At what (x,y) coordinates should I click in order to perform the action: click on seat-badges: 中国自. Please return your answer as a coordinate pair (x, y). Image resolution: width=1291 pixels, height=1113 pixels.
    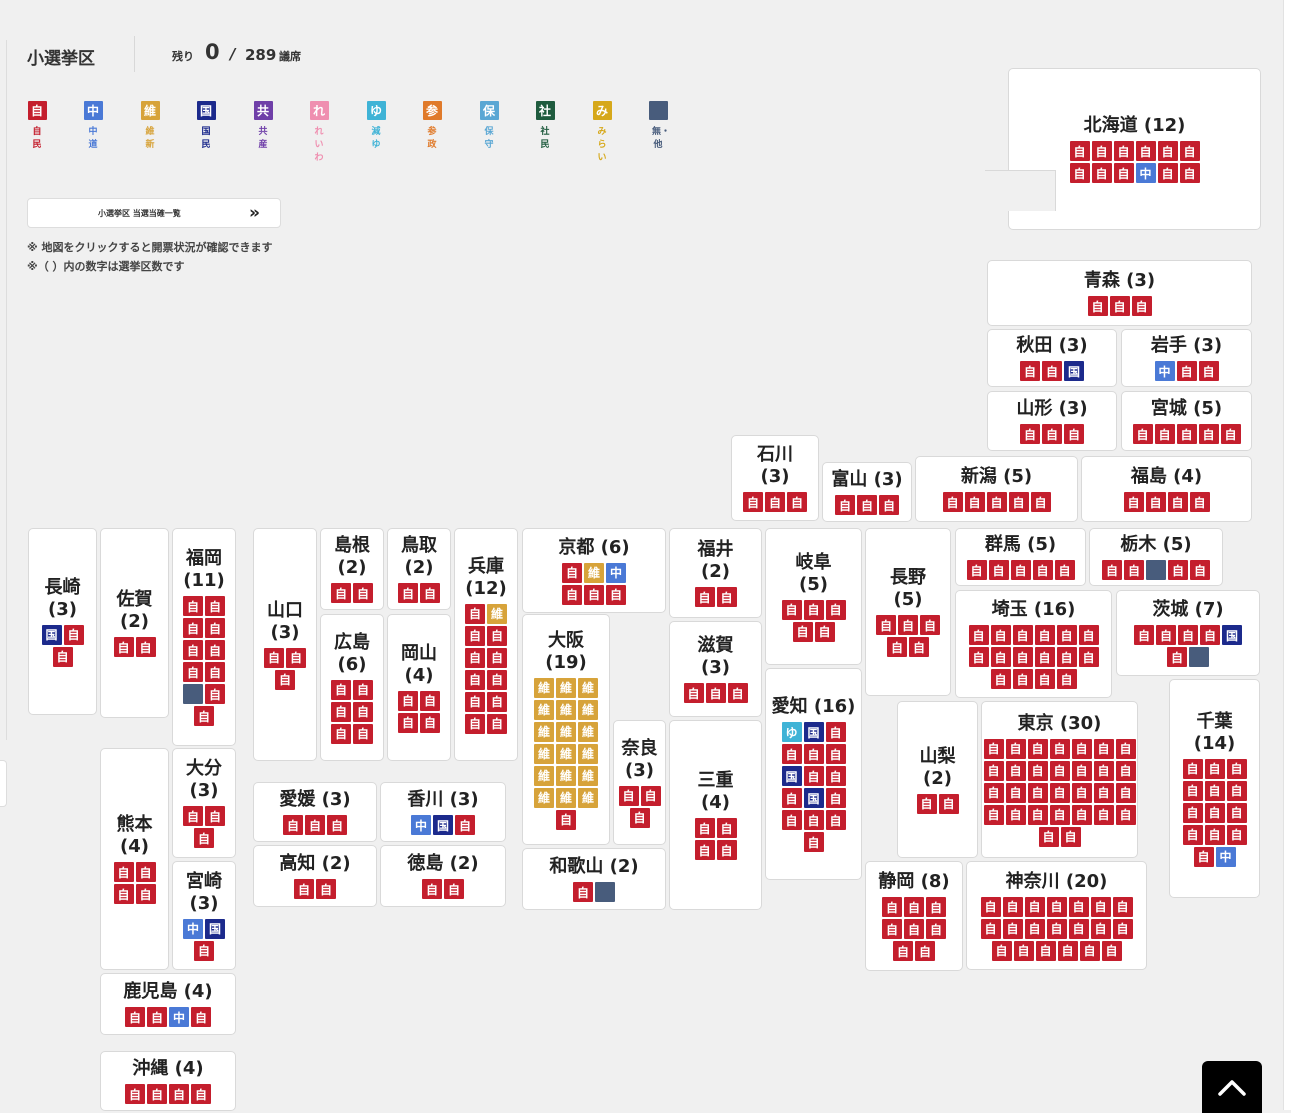
    Looking at the image, I should click on (204, 939).